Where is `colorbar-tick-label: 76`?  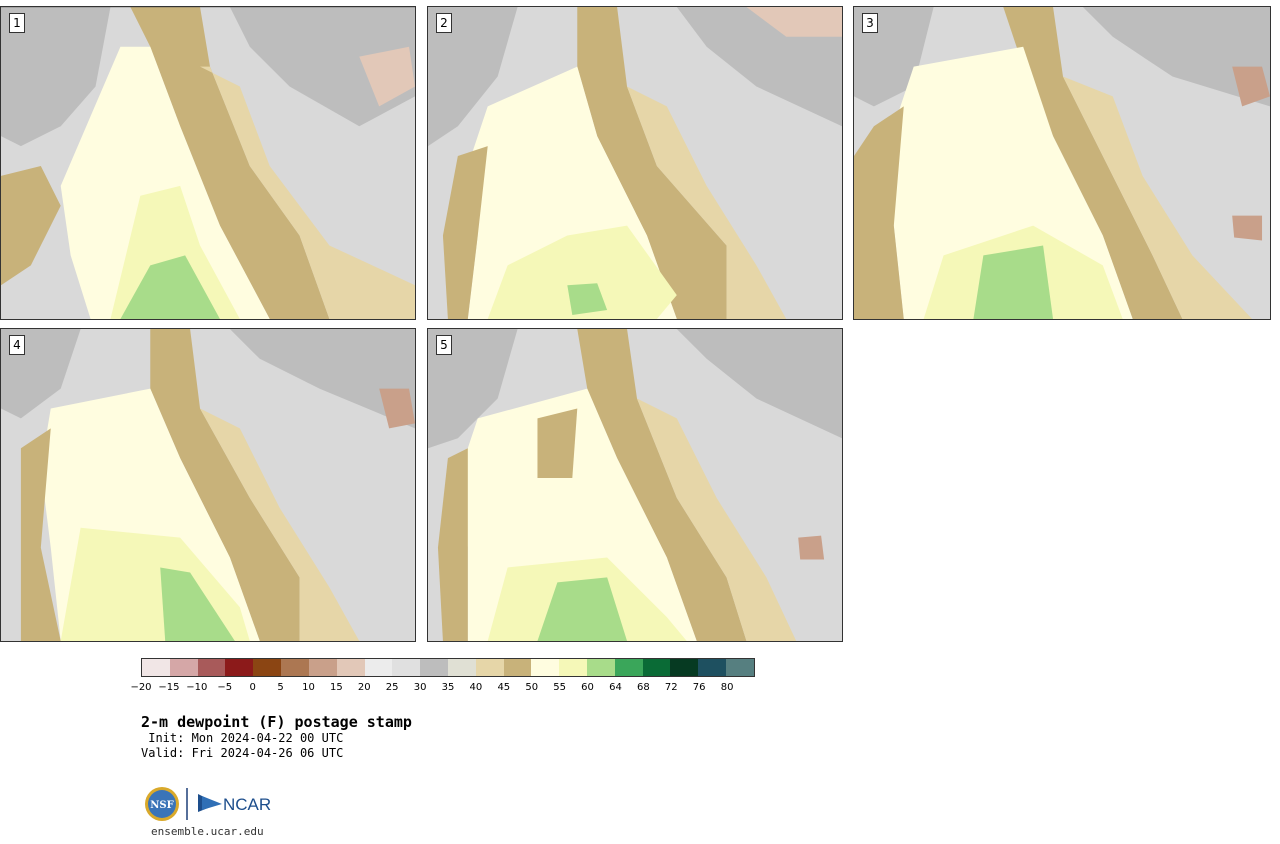
colorbar-tick-label: 76 is located at coordinates (699, 687).